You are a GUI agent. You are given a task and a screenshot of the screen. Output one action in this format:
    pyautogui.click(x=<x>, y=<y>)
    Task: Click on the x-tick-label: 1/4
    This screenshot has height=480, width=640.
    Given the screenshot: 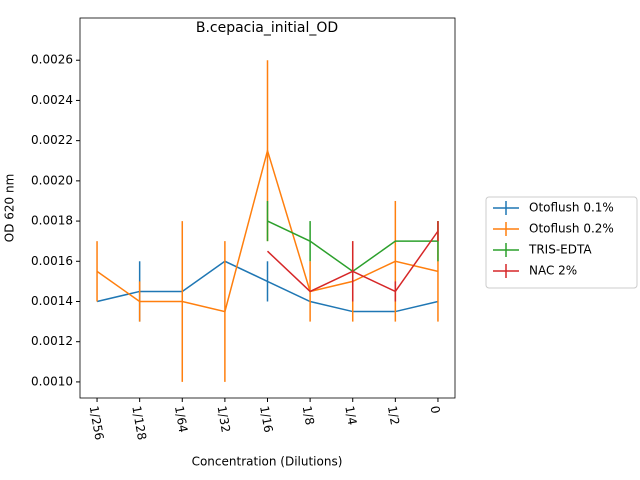 What is the action you would take?
    pyautogui.click(x=350, y=415)
    